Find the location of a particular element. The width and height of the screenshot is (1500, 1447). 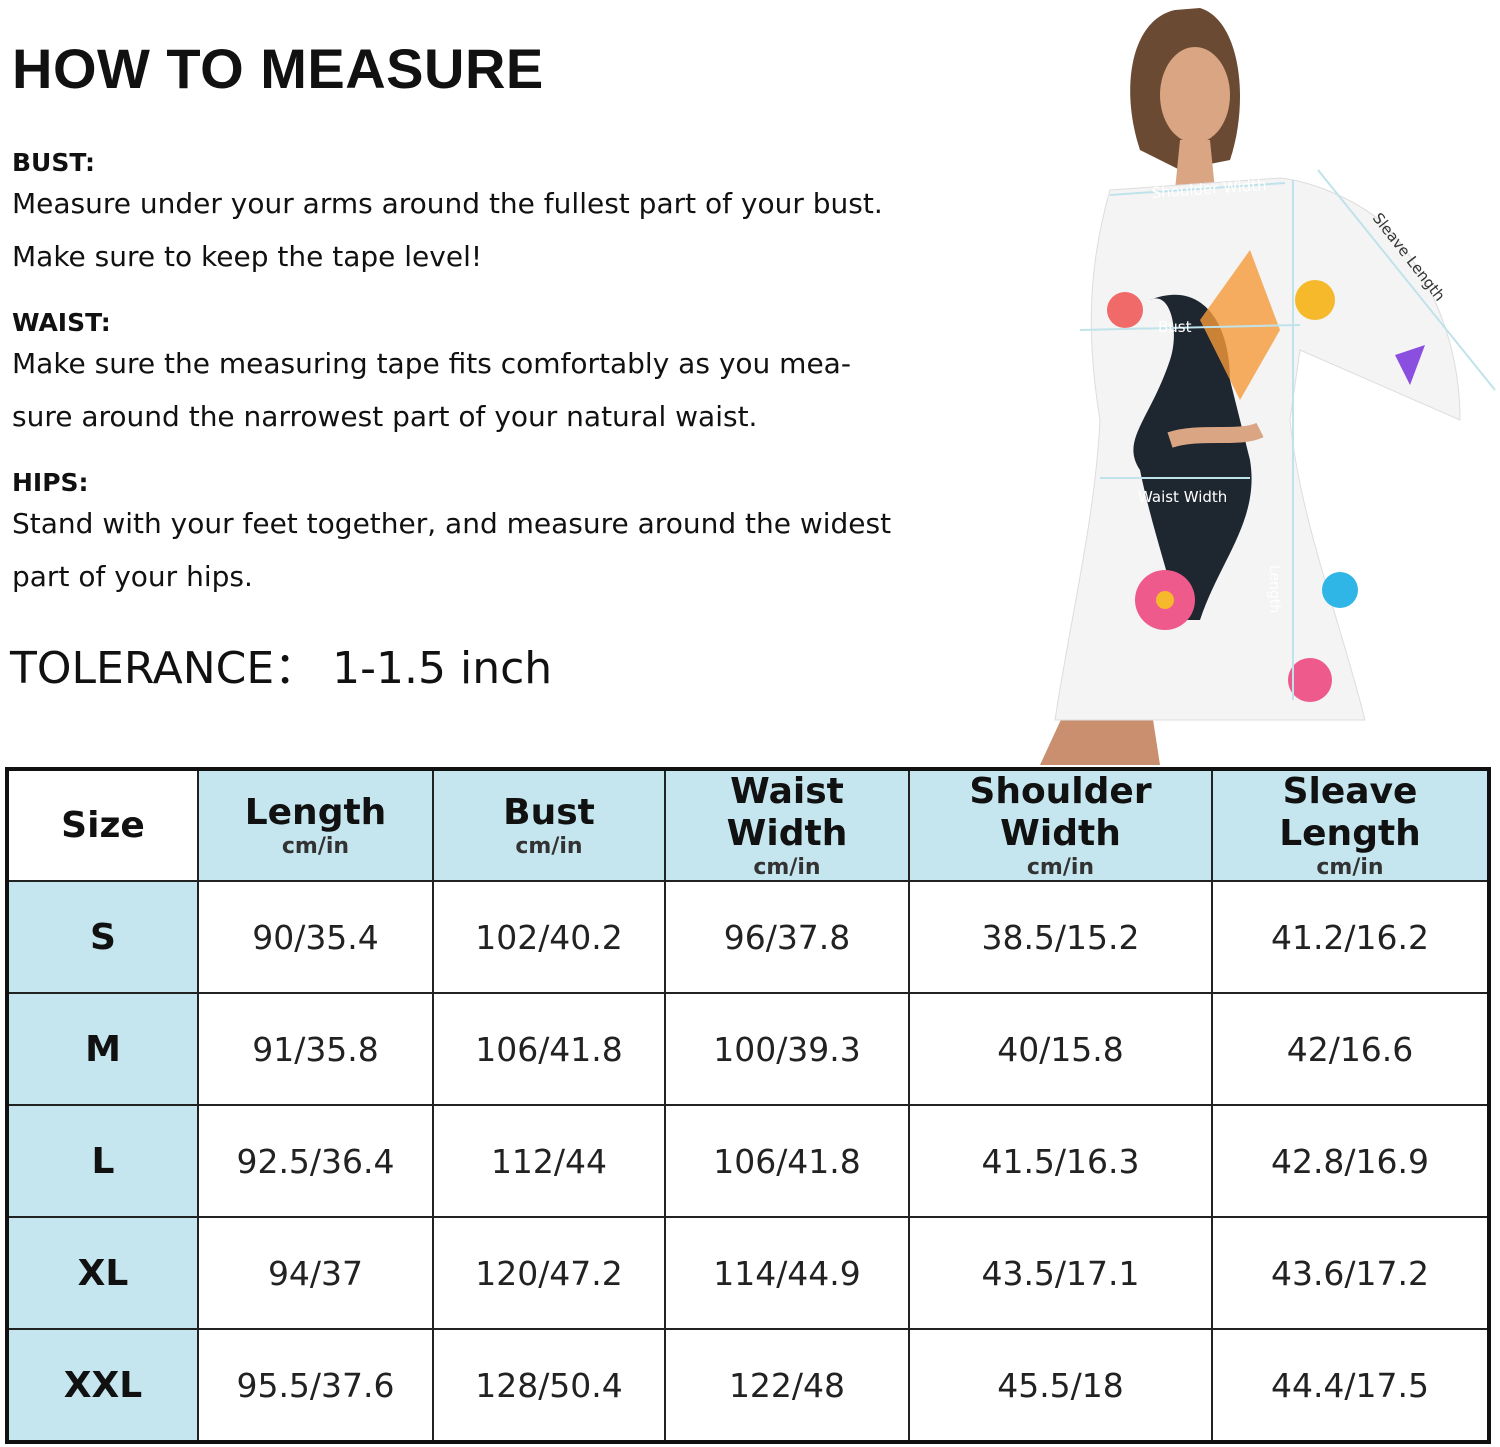

header-waist-width: Waist Width cm/in is located at coordinates (787, 825).